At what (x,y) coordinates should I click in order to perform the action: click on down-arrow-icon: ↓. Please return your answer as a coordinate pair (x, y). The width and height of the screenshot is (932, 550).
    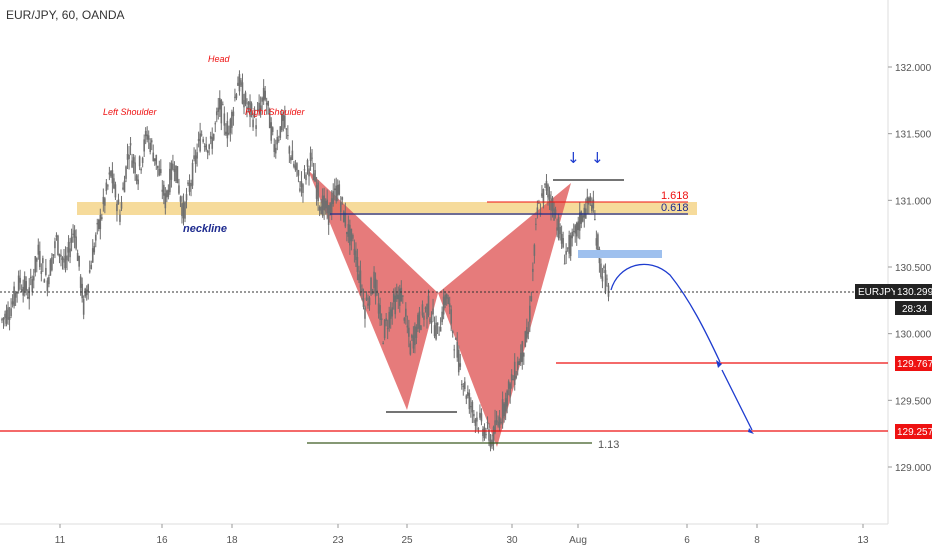
    Looking at the image, I should click on (597, 158).